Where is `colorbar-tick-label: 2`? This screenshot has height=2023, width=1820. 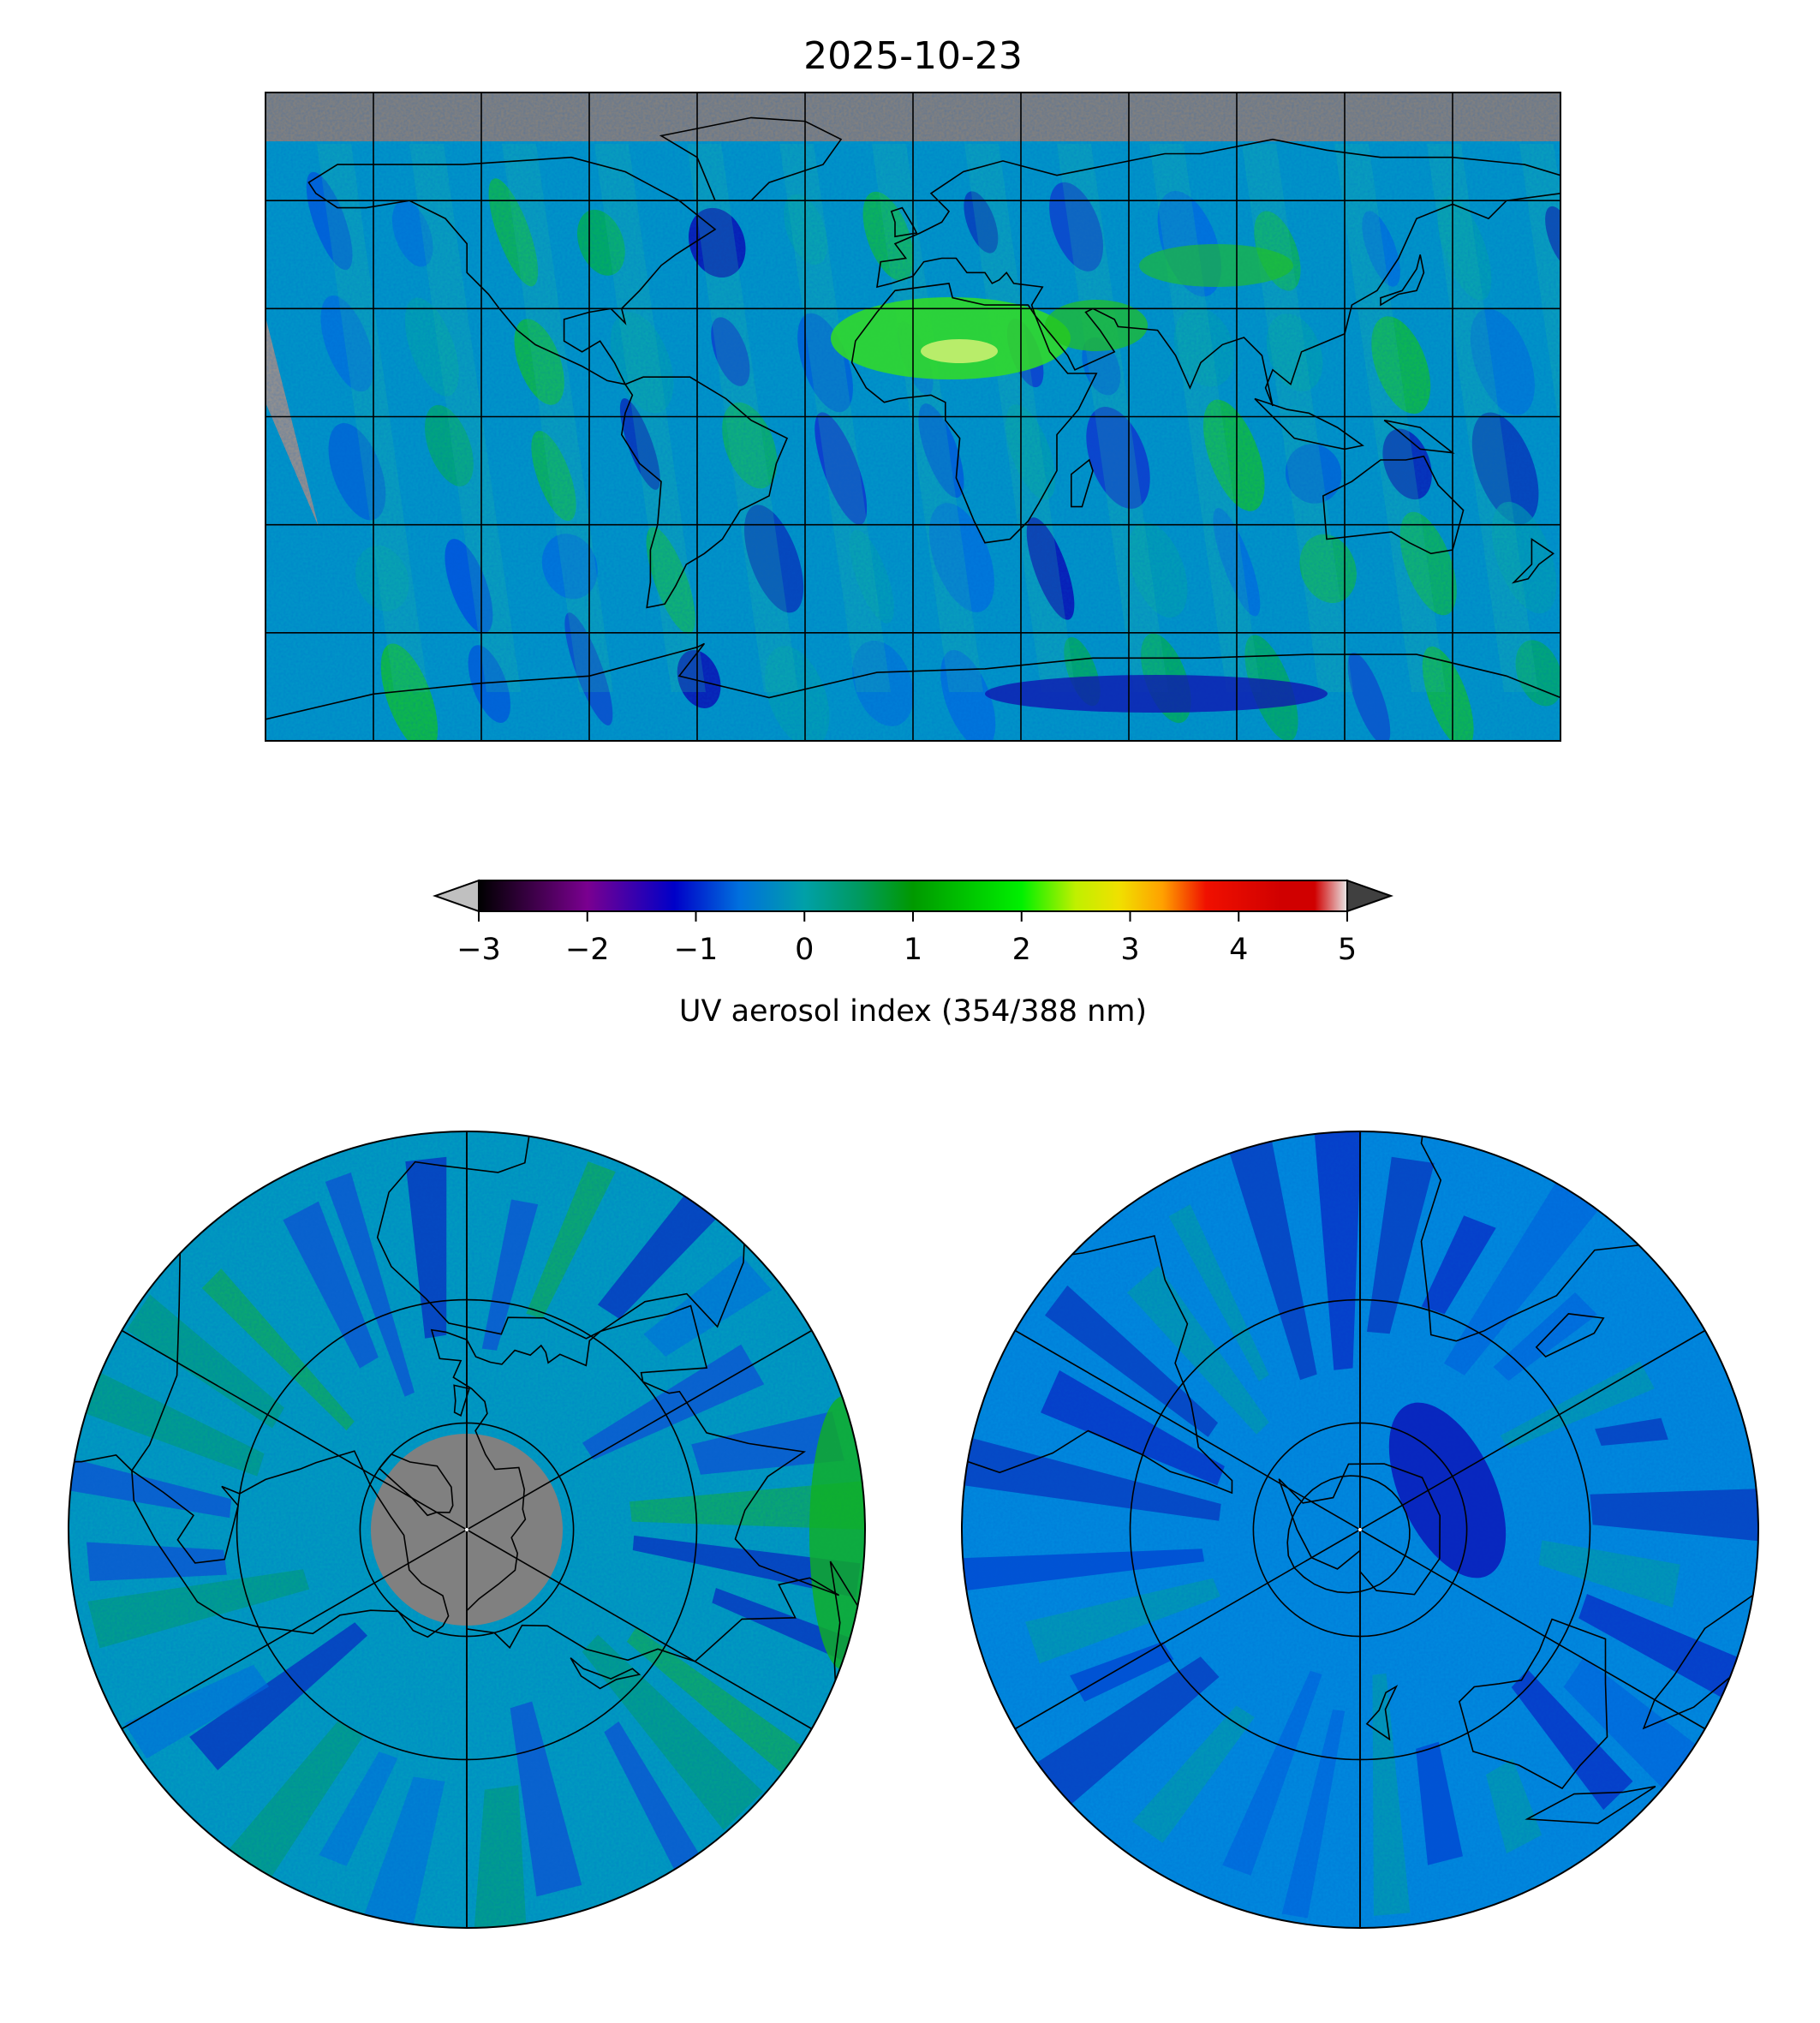 colorbar-tick-label: 2 is located at coordinates (1021, 950).